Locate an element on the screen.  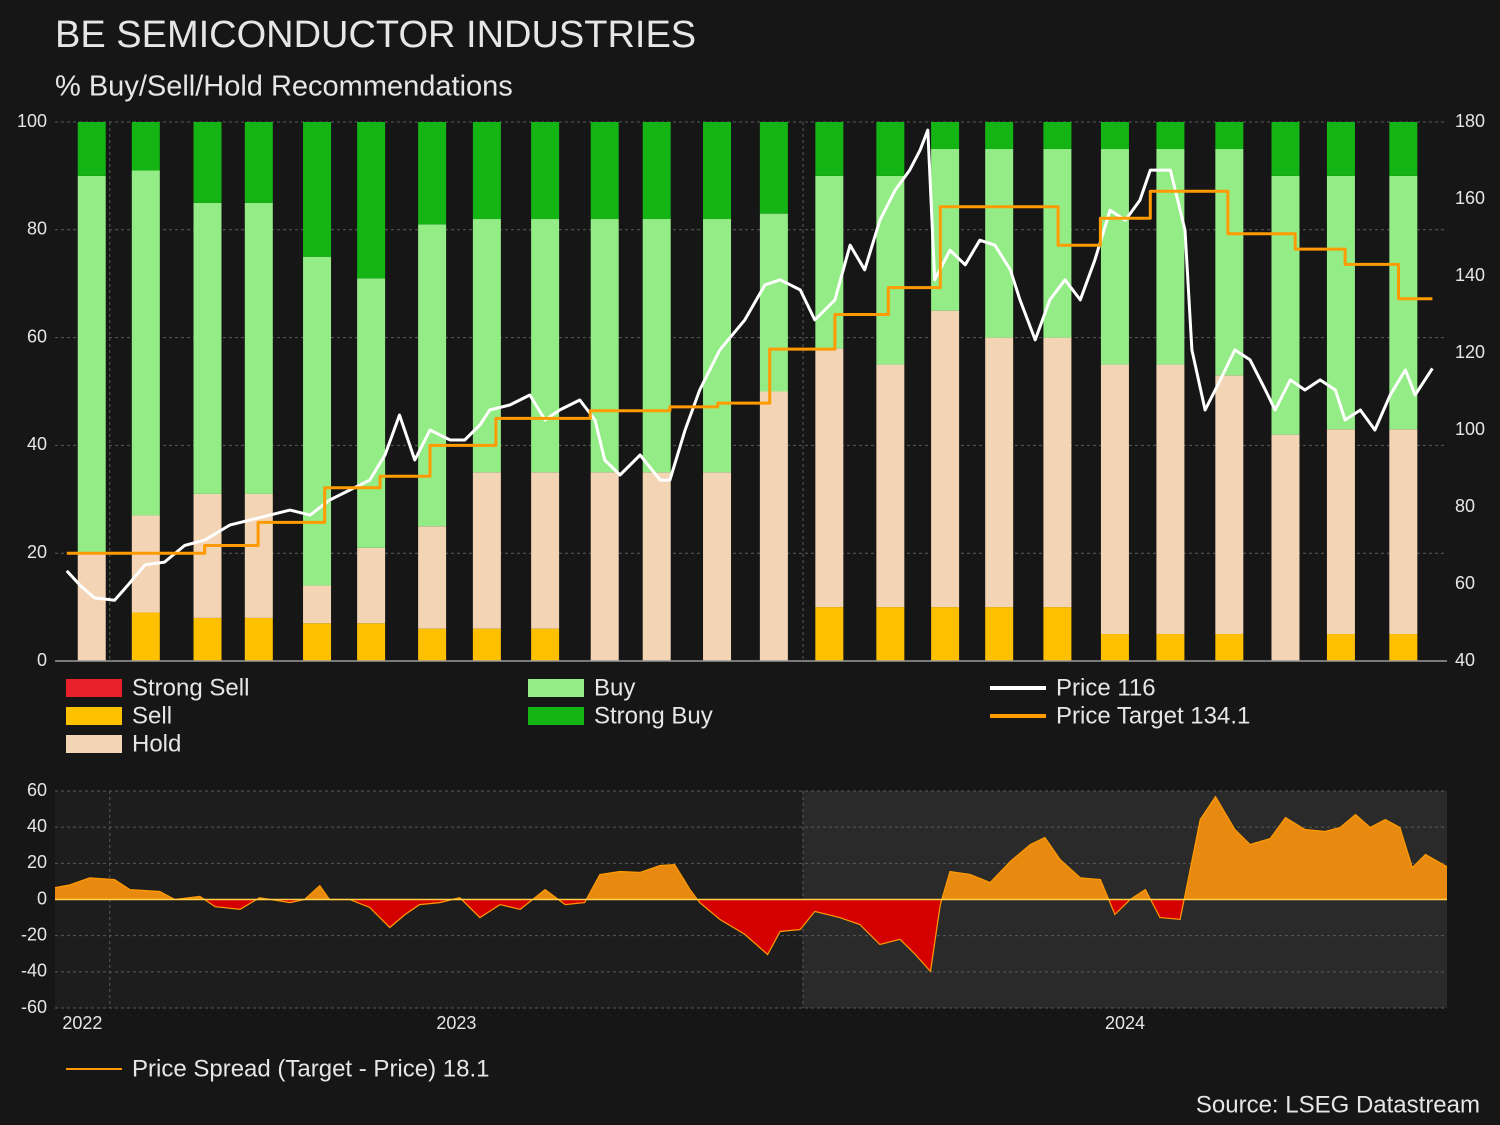
area is located at coordinates (751, 884).